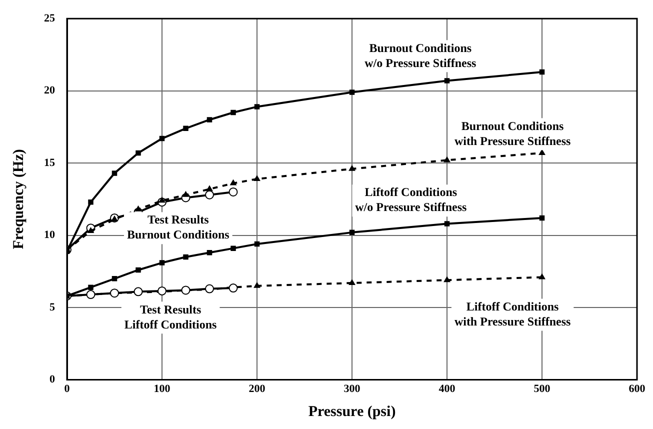 This screenshot has width=653, height=429. Describe the element at coordinates (50, 90) in the screenshot. I see `y-tick-label: 20` at that location.